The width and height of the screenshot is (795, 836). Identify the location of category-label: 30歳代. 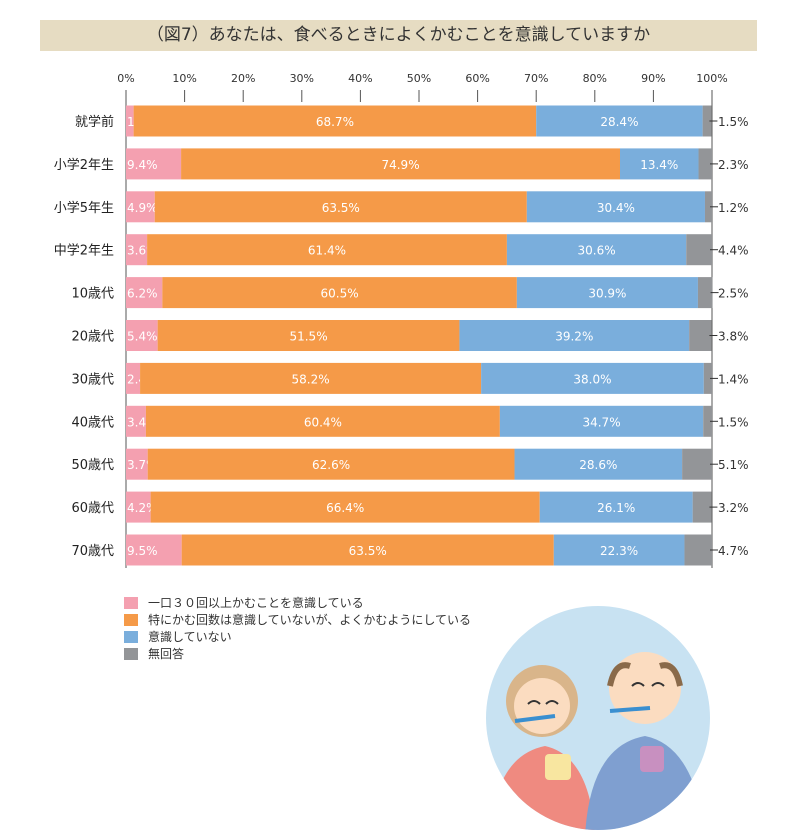
(92, 379).